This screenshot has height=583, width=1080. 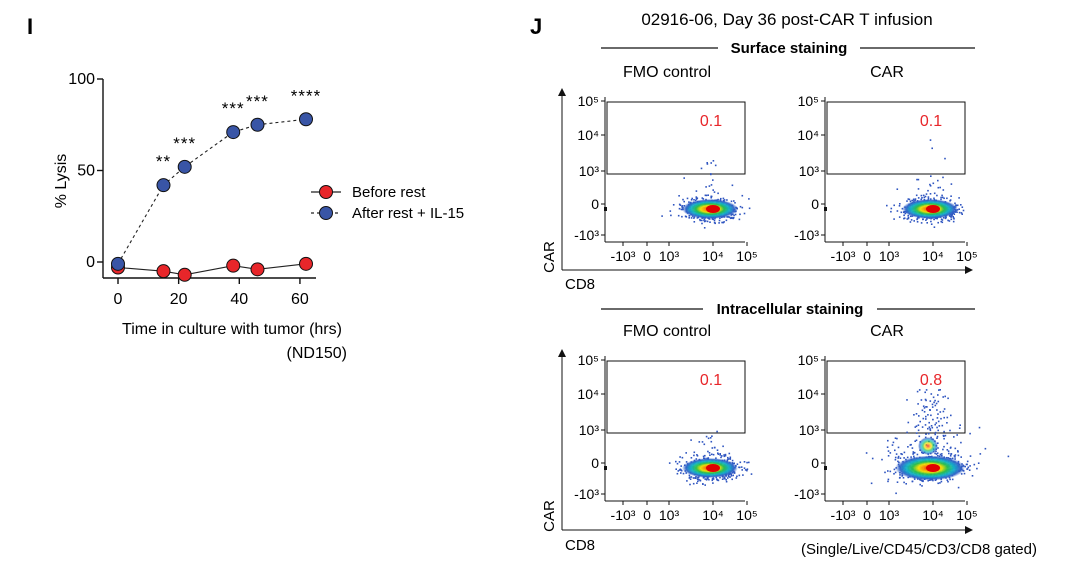 I want to click on axis-event-marker, so click(x=605, y=468).